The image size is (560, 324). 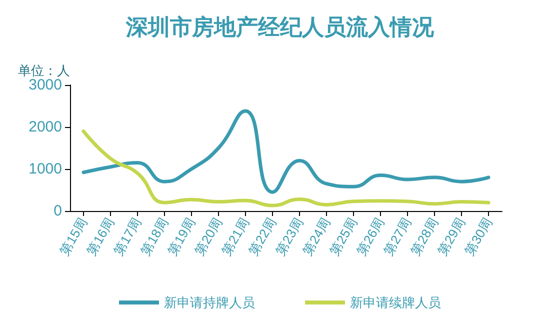 What do you see at coordinates (209, 302) in the screenshot?
I see `legend-label: 新申请持牌人员` at bounding box center [209, 302].